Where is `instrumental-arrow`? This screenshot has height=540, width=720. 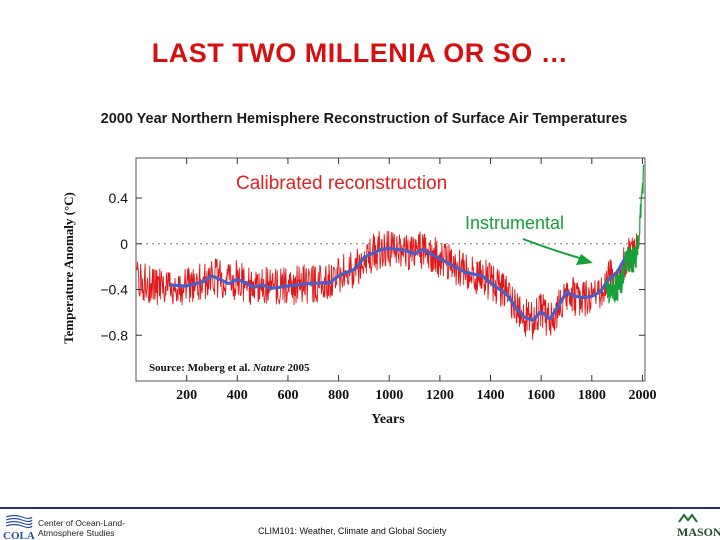 instrumental-arrow is located at coordinates (553, 249).